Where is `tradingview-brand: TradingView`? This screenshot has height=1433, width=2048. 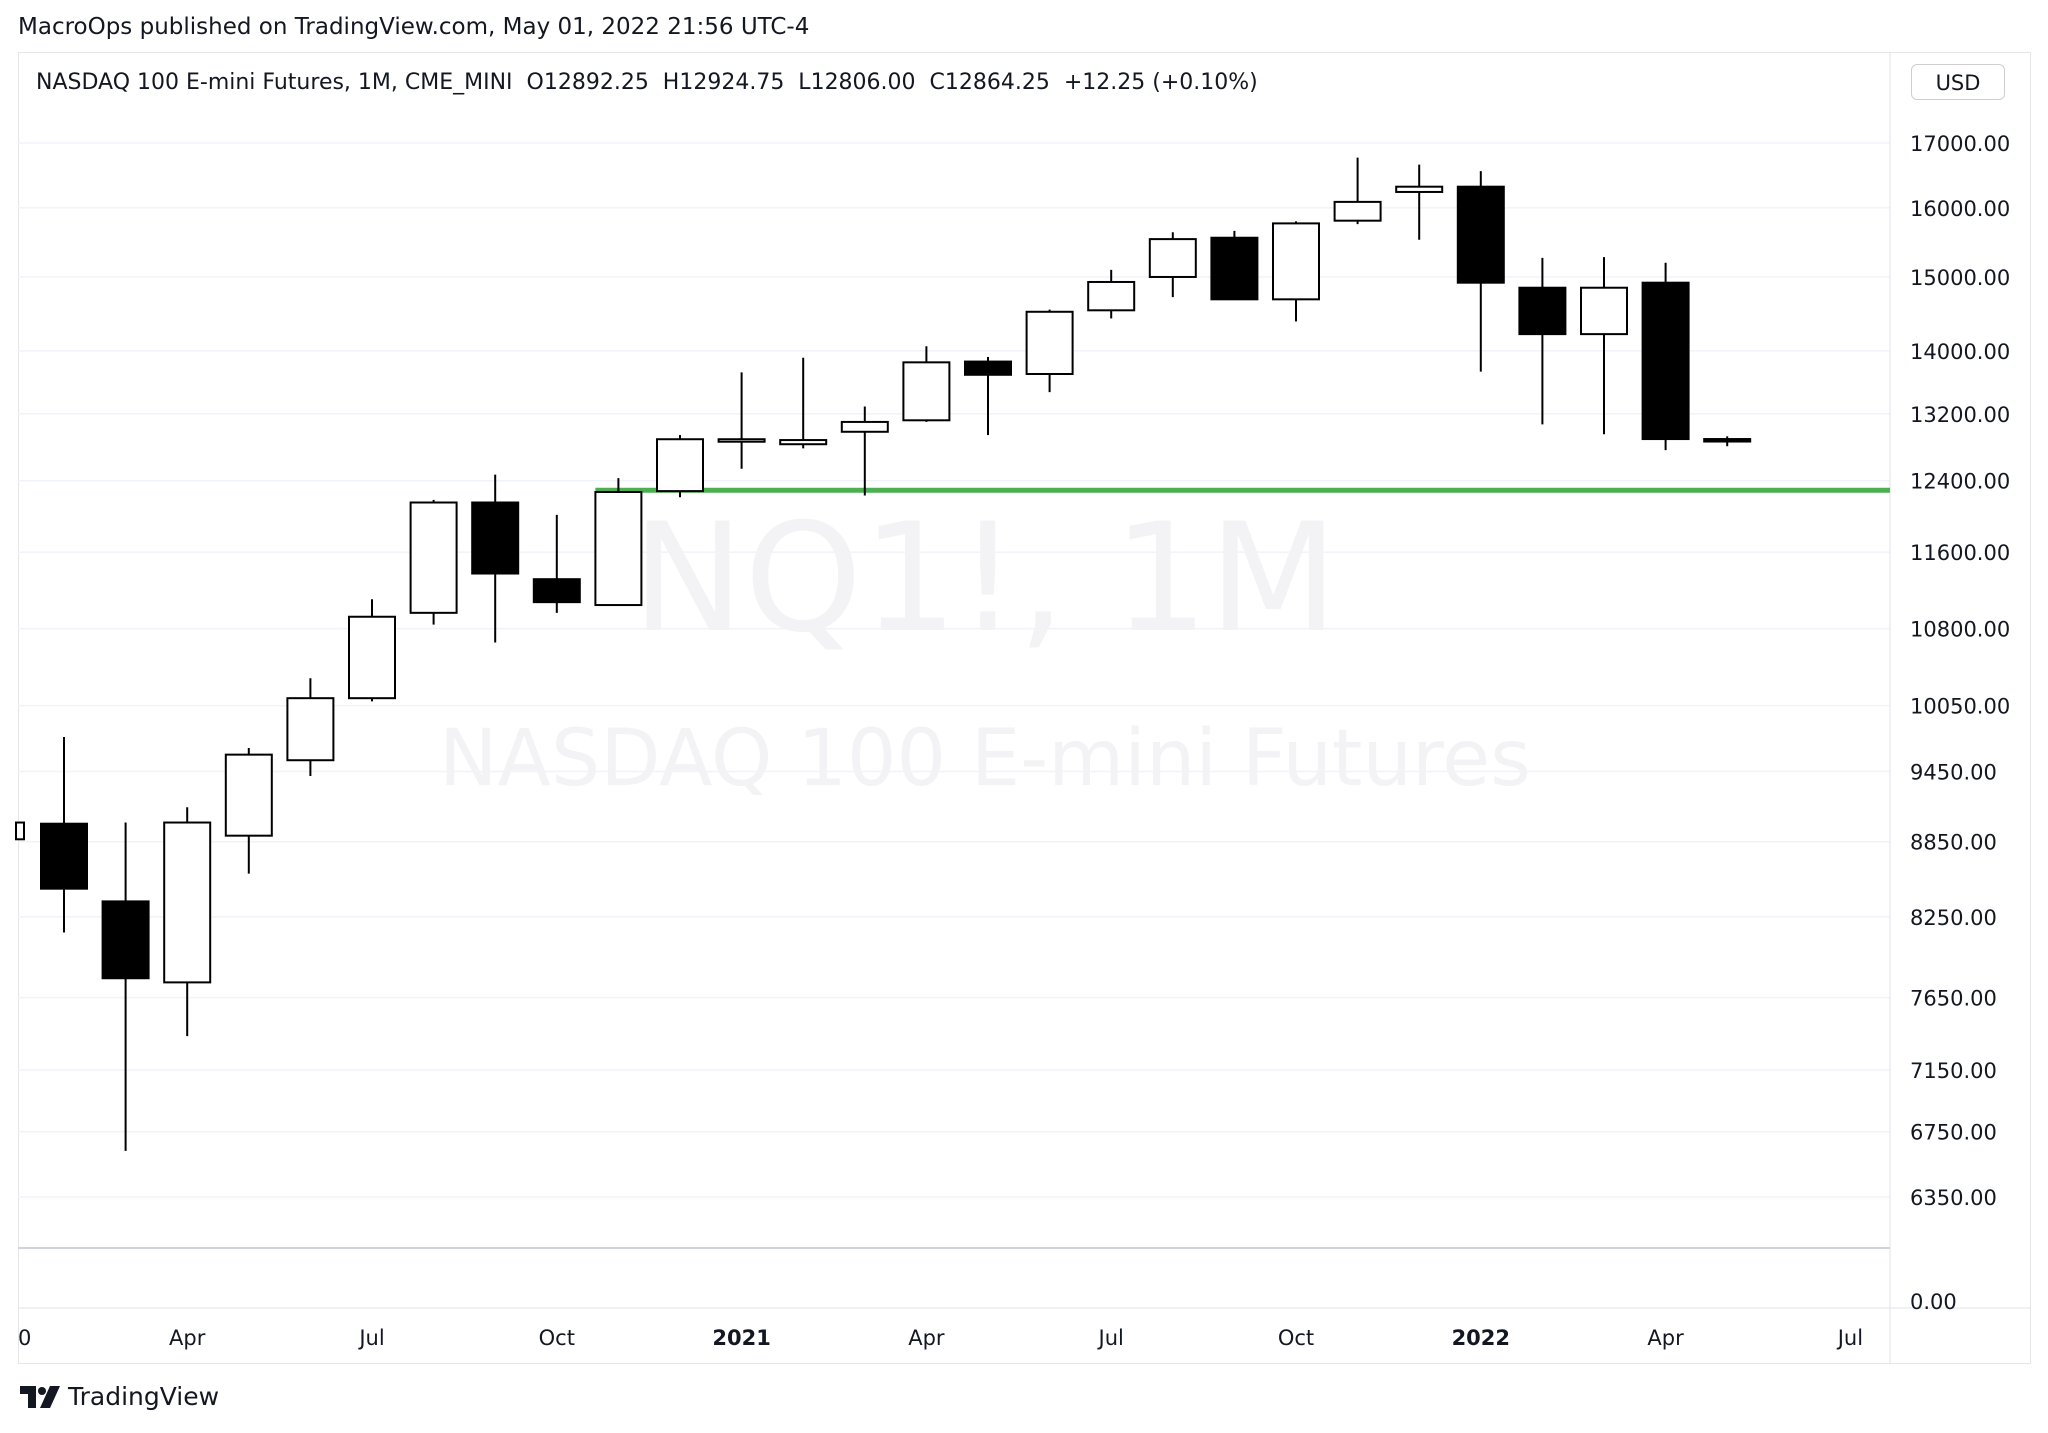 tradingview-brand: TradingView is located at coordinates (144, 1396).